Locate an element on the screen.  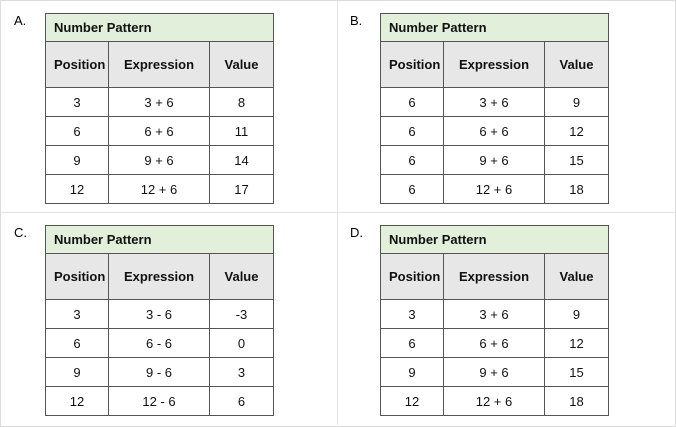
data-row: 12 12 + 6 17 is located at coordinates (159, 189).